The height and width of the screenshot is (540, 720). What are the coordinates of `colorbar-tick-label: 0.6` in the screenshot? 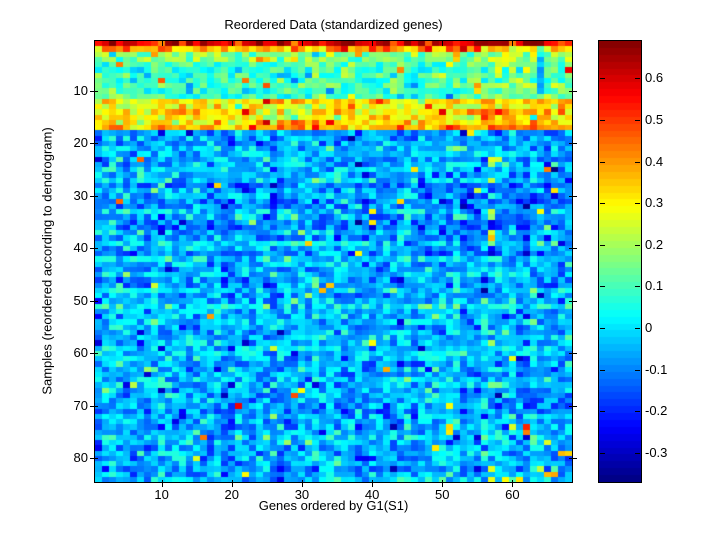 It's located at (654, 78).